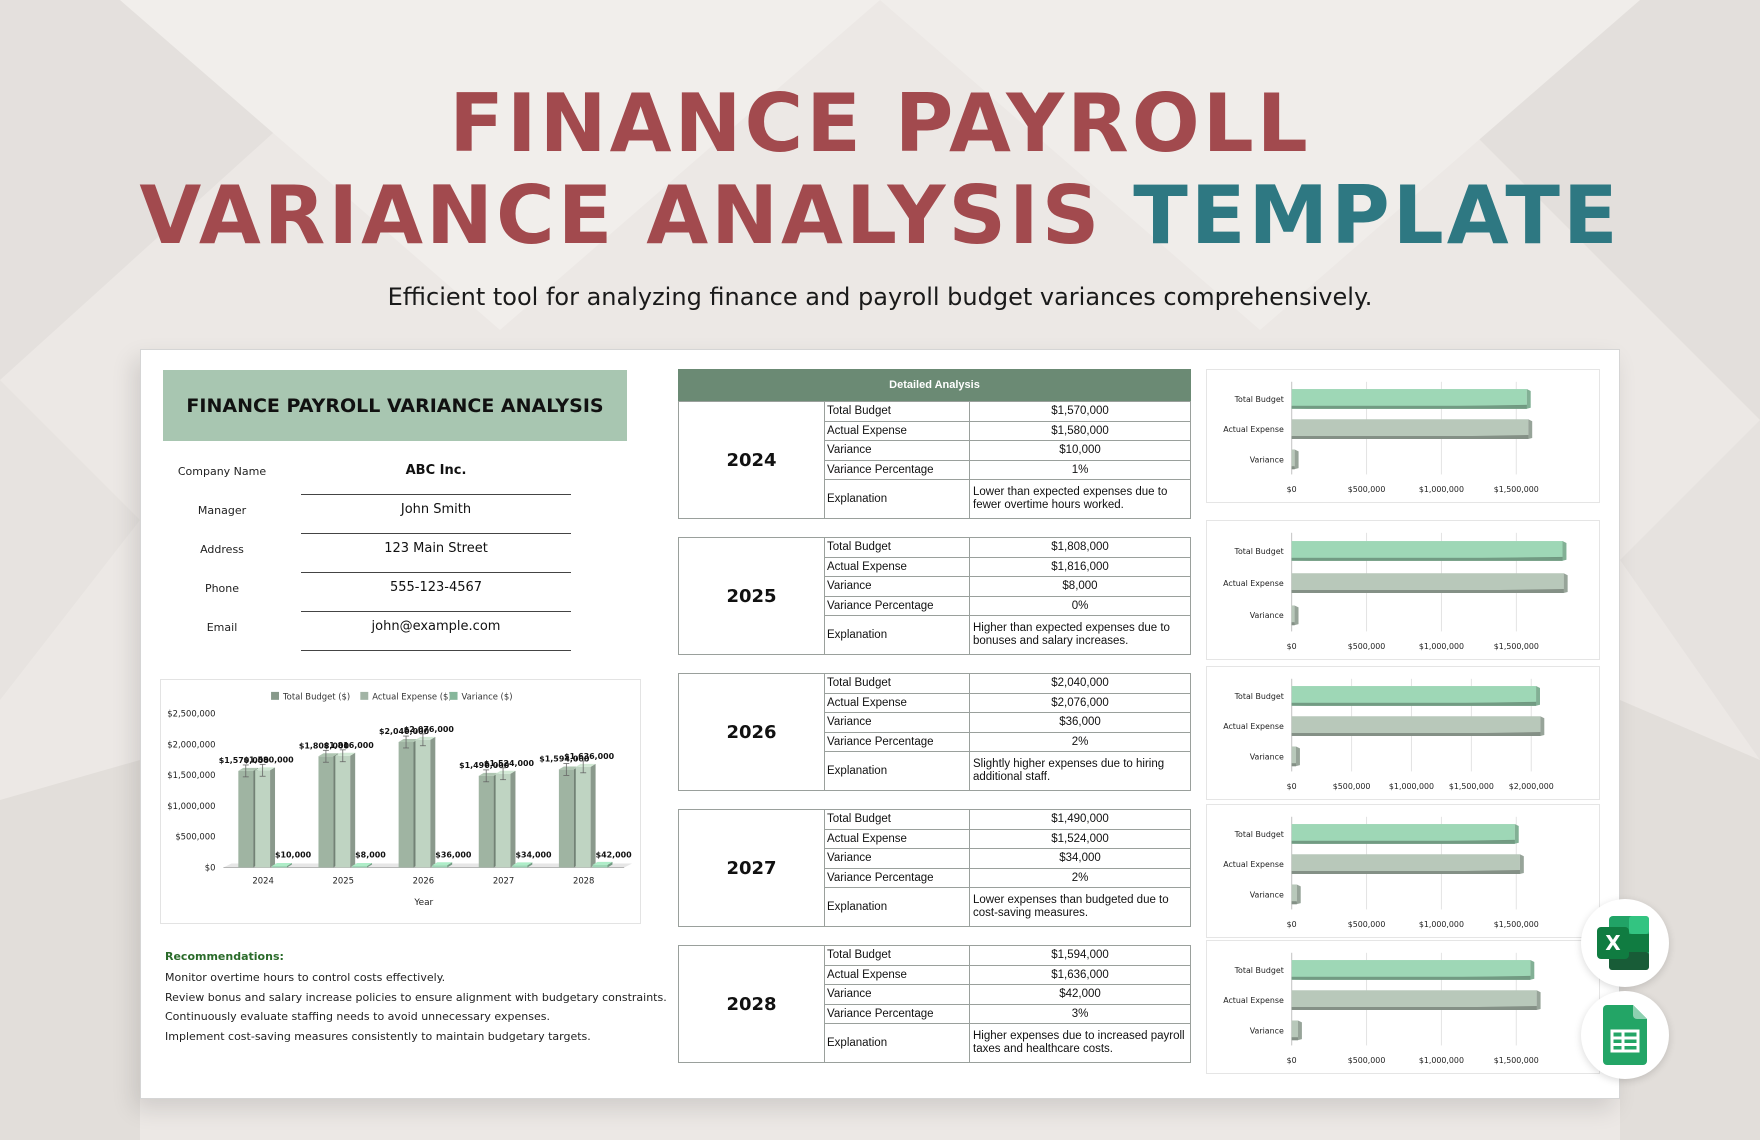  What do you see at coordinates (583, 880) in the screenshot?
I see `x-tick-label: 2028` at bounding box center [583, 880].